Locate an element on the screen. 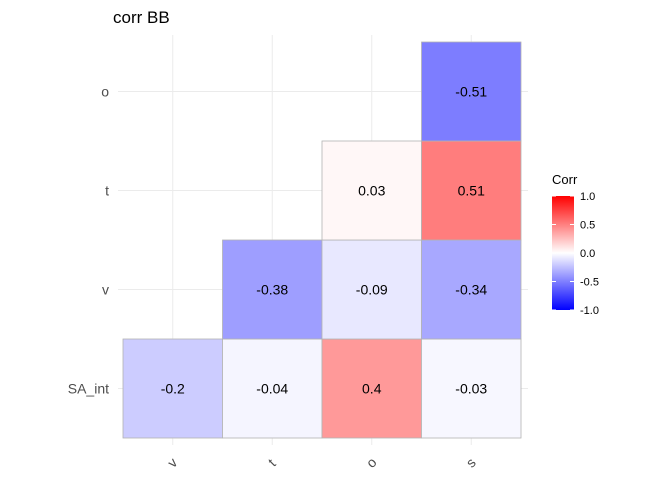 The image size is (672, 480). cell-label-o-t: 0.03 is located at coordinates (371, 191).